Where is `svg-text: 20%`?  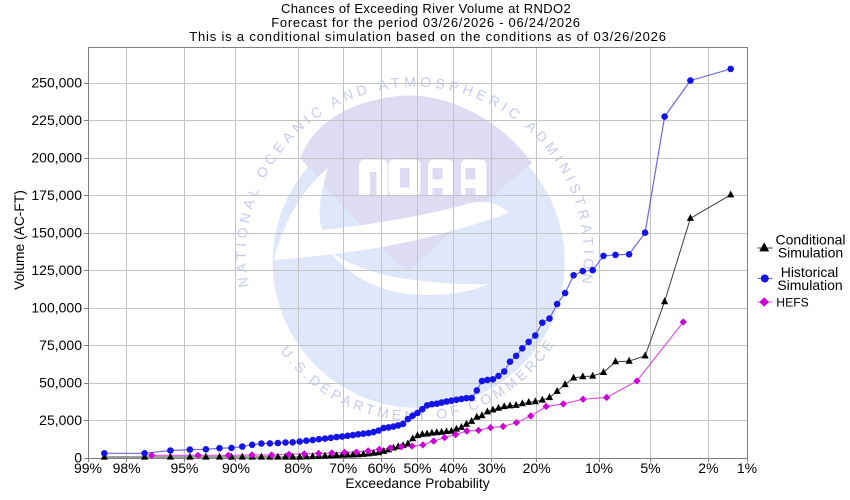
svg-text: 20% is located at coordinates (537, 468).